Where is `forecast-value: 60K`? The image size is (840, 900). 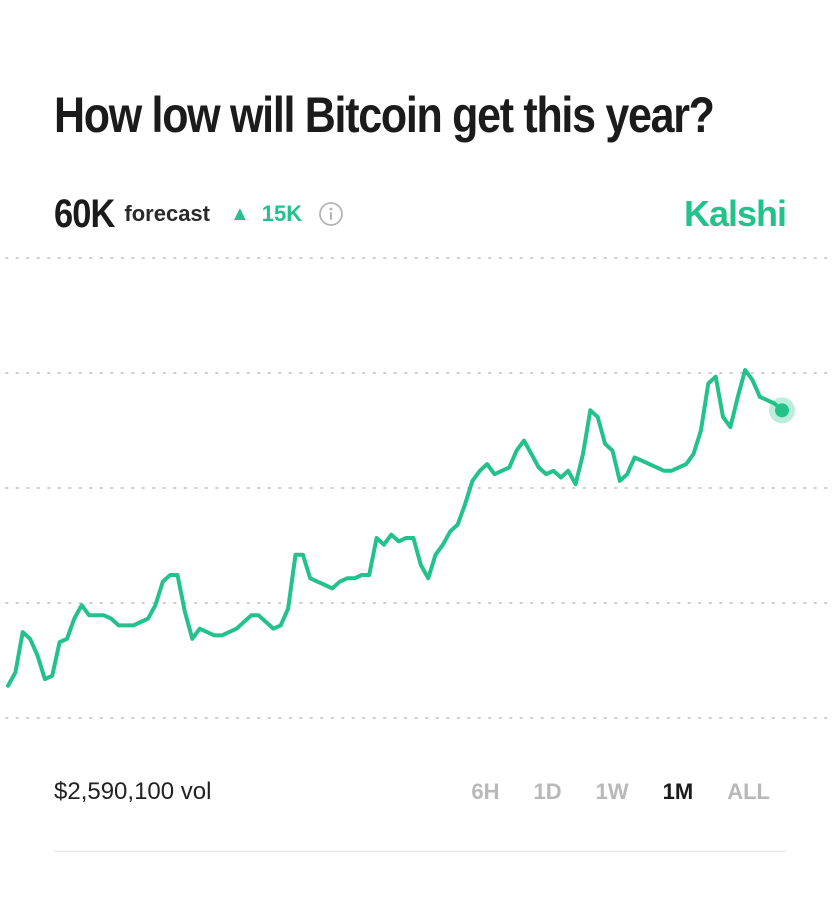 forecast-value: 60K is located at coordinates (84, 213).